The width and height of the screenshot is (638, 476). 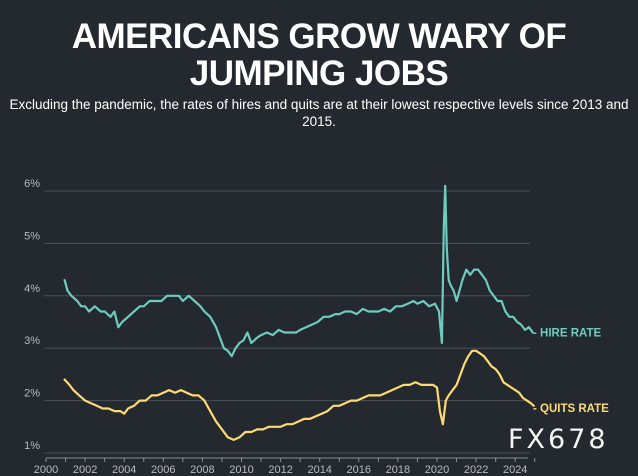 What do you see at coordinates (202, 470) in the screenshot?
I see `x-tick-label: 2008` at bounding box center [202, 470].